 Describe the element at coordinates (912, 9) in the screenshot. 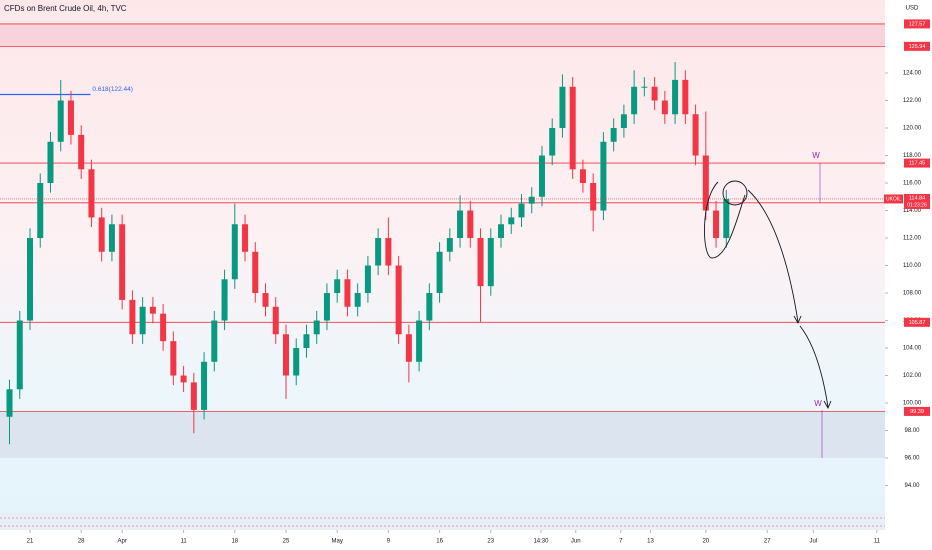

I see `currency: USD` at that location.